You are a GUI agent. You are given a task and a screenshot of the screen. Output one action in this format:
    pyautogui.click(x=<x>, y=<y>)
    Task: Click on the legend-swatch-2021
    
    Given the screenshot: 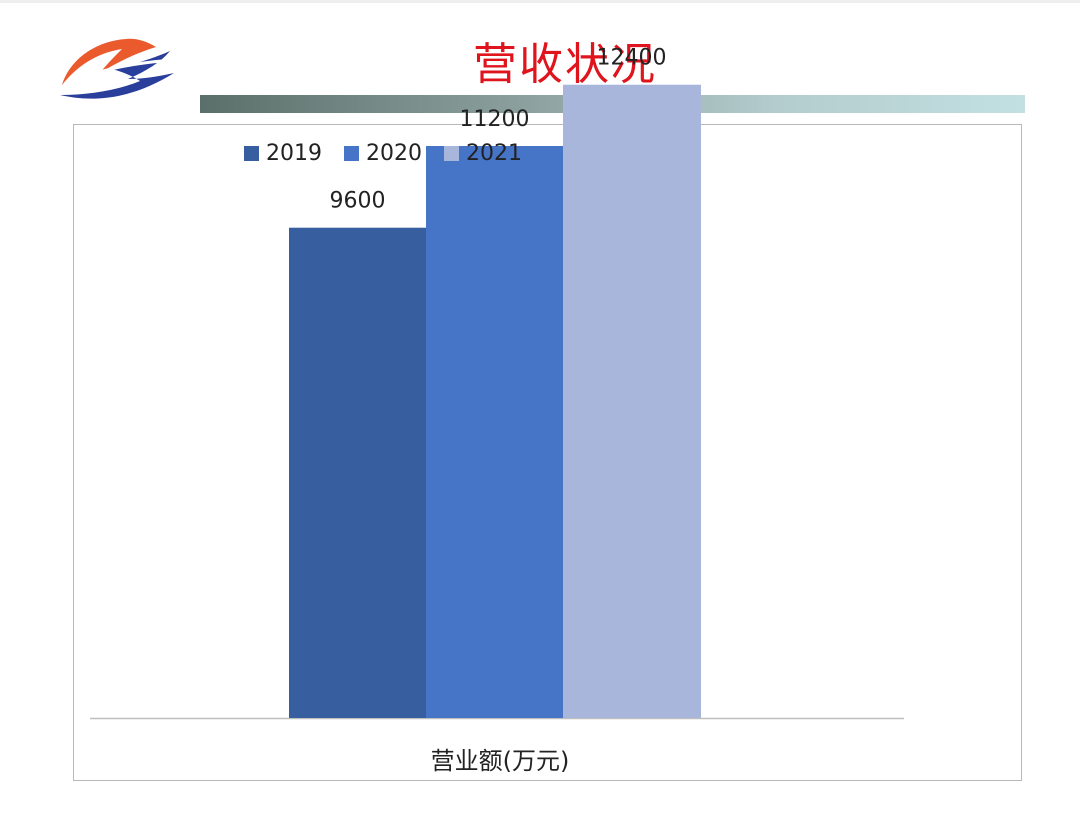 What is the action you would take?
    pyautogui.click(x=451, y=153)
    